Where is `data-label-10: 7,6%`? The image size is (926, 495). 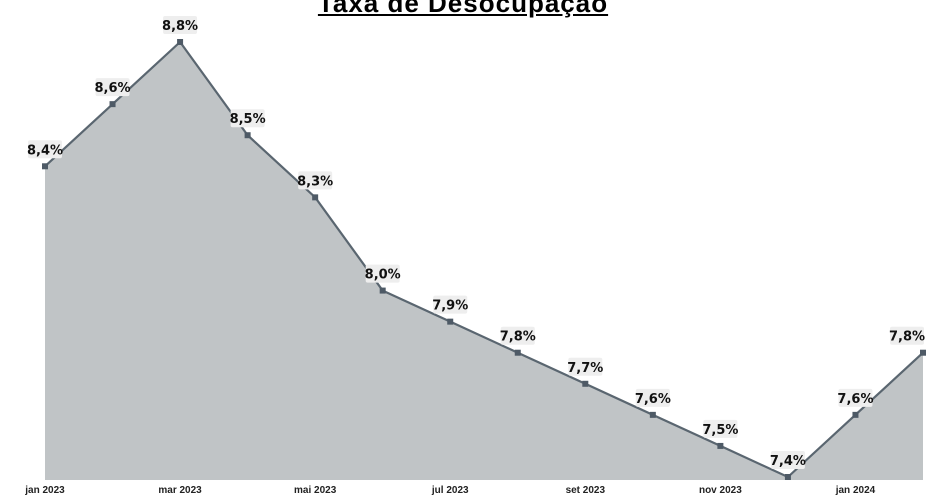
data-label-10: 7,6% is located at coordinates (653, 397).